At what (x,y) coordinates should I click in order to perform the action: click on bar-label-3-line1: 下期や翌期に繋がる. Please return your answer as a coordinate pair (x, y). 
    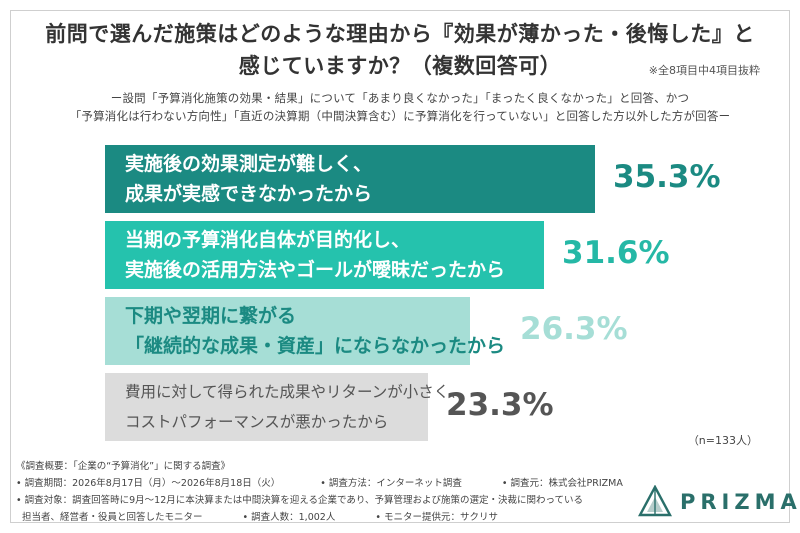
    Looking at the image, I should click on (211, 316).